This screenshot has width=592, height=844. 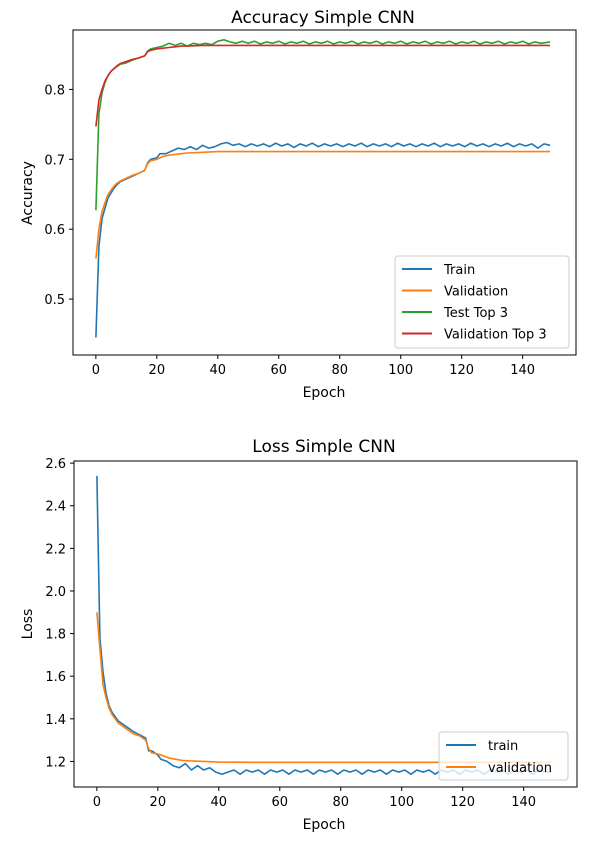 I want to click on accuracy-x-tick-label: 60, so click(x=278, y=370).